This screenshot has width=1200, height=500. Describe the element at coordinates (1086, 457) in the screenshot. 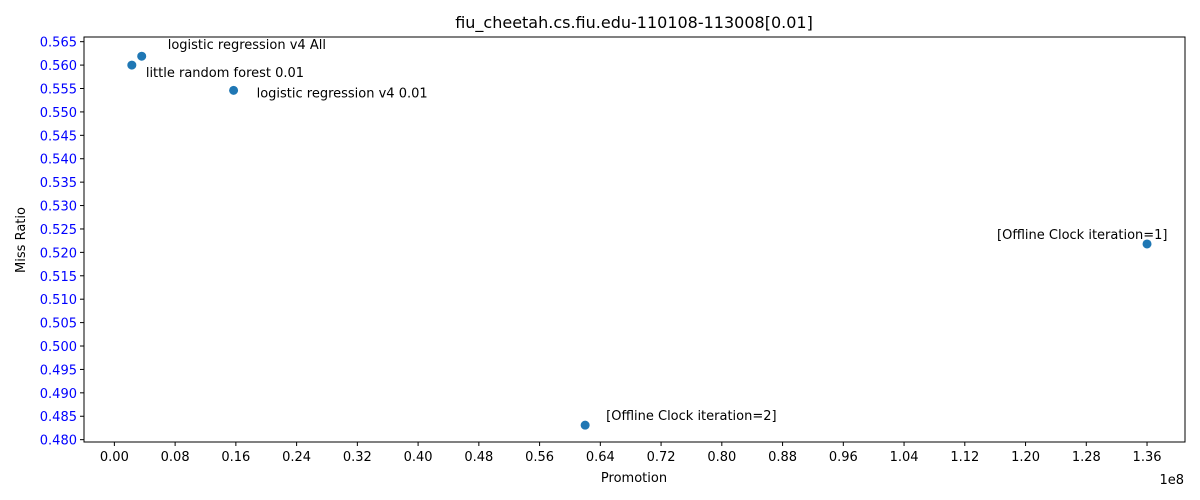

I see `x-tick-label: 1.28` at that location.